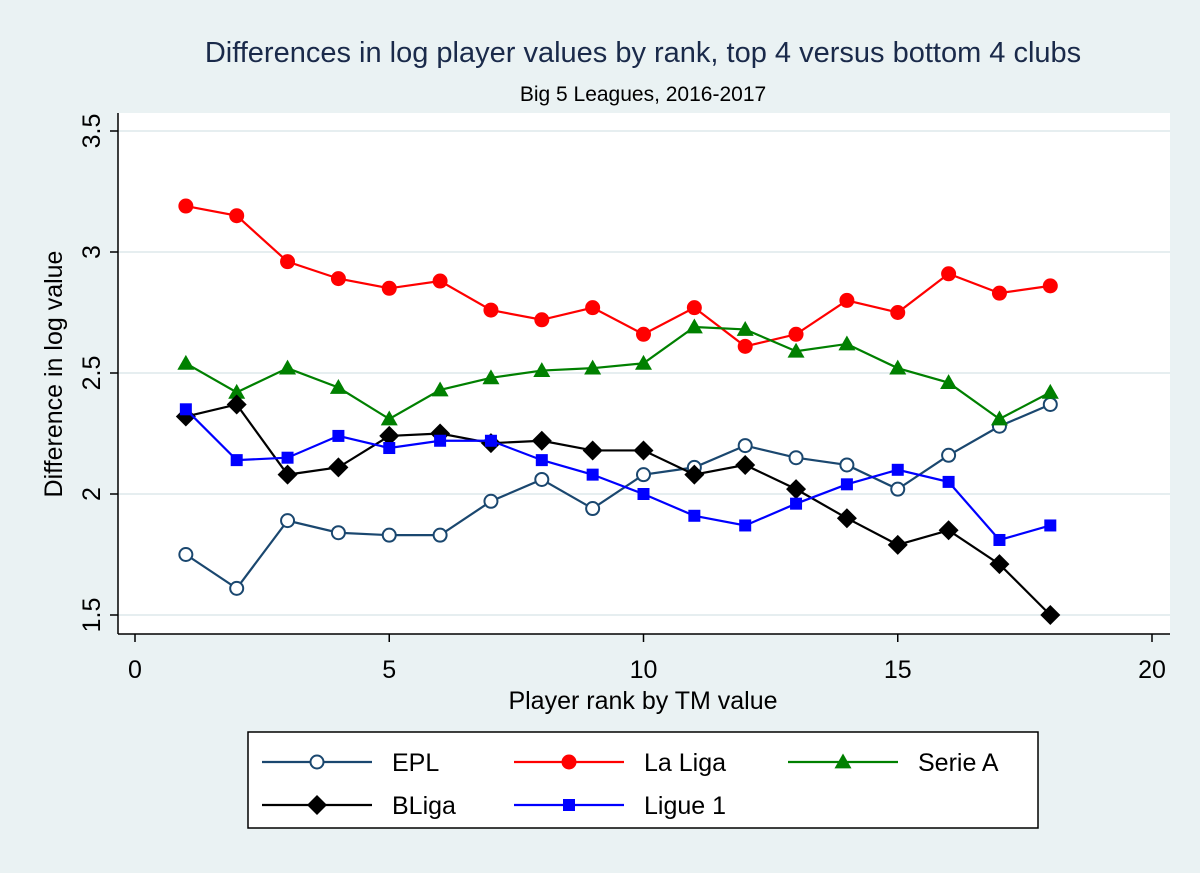 Image resolution: width=1200 pixels, height=873 pixels. I want to click on series-line-la-liga, so click(618, 276).